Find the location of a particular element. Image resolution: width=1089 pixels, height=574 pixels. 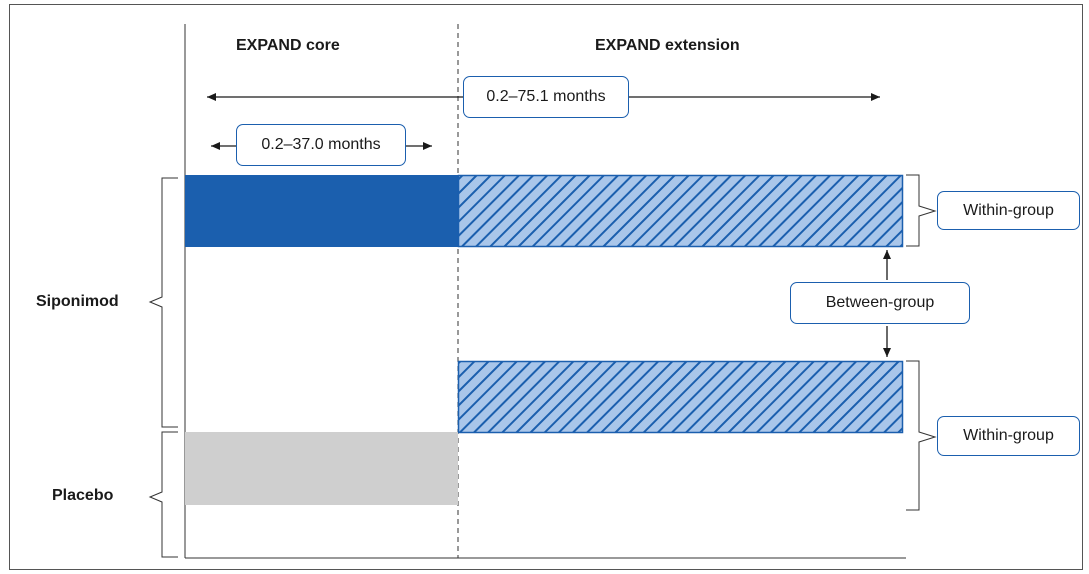

siponimod-extension-bar is located at coordinates (680, 211).